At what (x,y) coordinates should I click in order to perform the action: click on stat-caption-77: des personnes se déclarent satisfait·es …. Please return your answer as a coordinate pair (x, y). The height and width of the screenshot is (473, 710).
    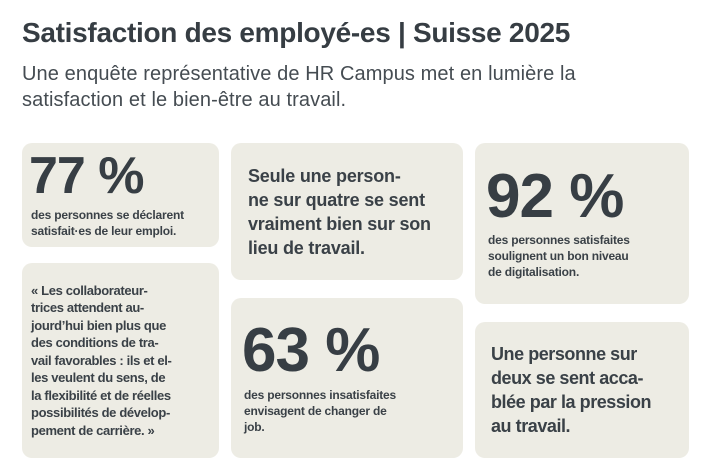
    Looking at the image, I should click on (107, 222).